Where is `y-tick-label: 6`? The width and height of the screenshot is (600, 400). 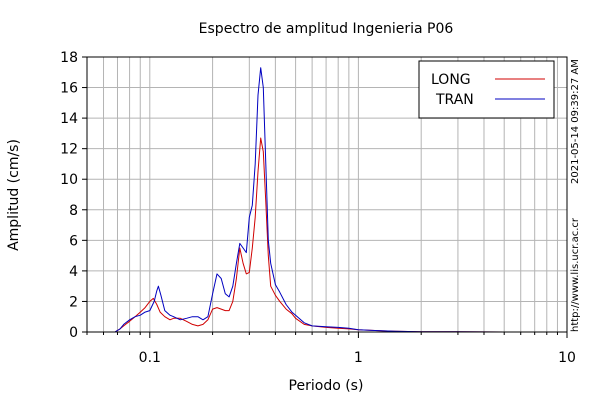
y-tick-label: 6 is located at coordinates (73, 241).